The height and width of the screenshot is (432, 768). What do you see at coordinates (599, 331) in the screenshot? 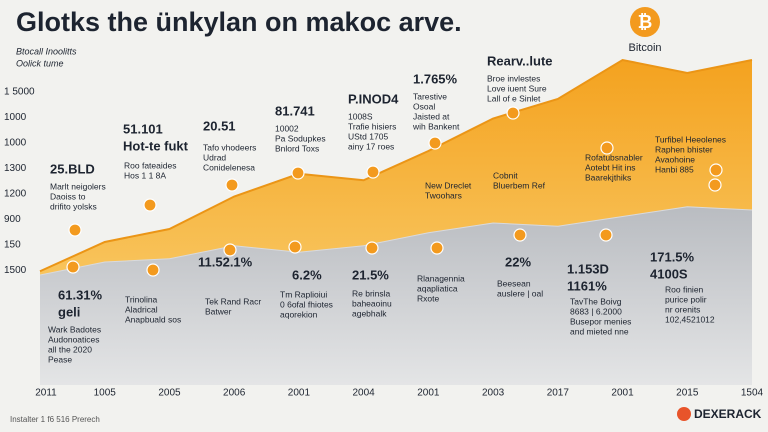
I see `annotation: and mieted nne` at bounding box center [599, 331].